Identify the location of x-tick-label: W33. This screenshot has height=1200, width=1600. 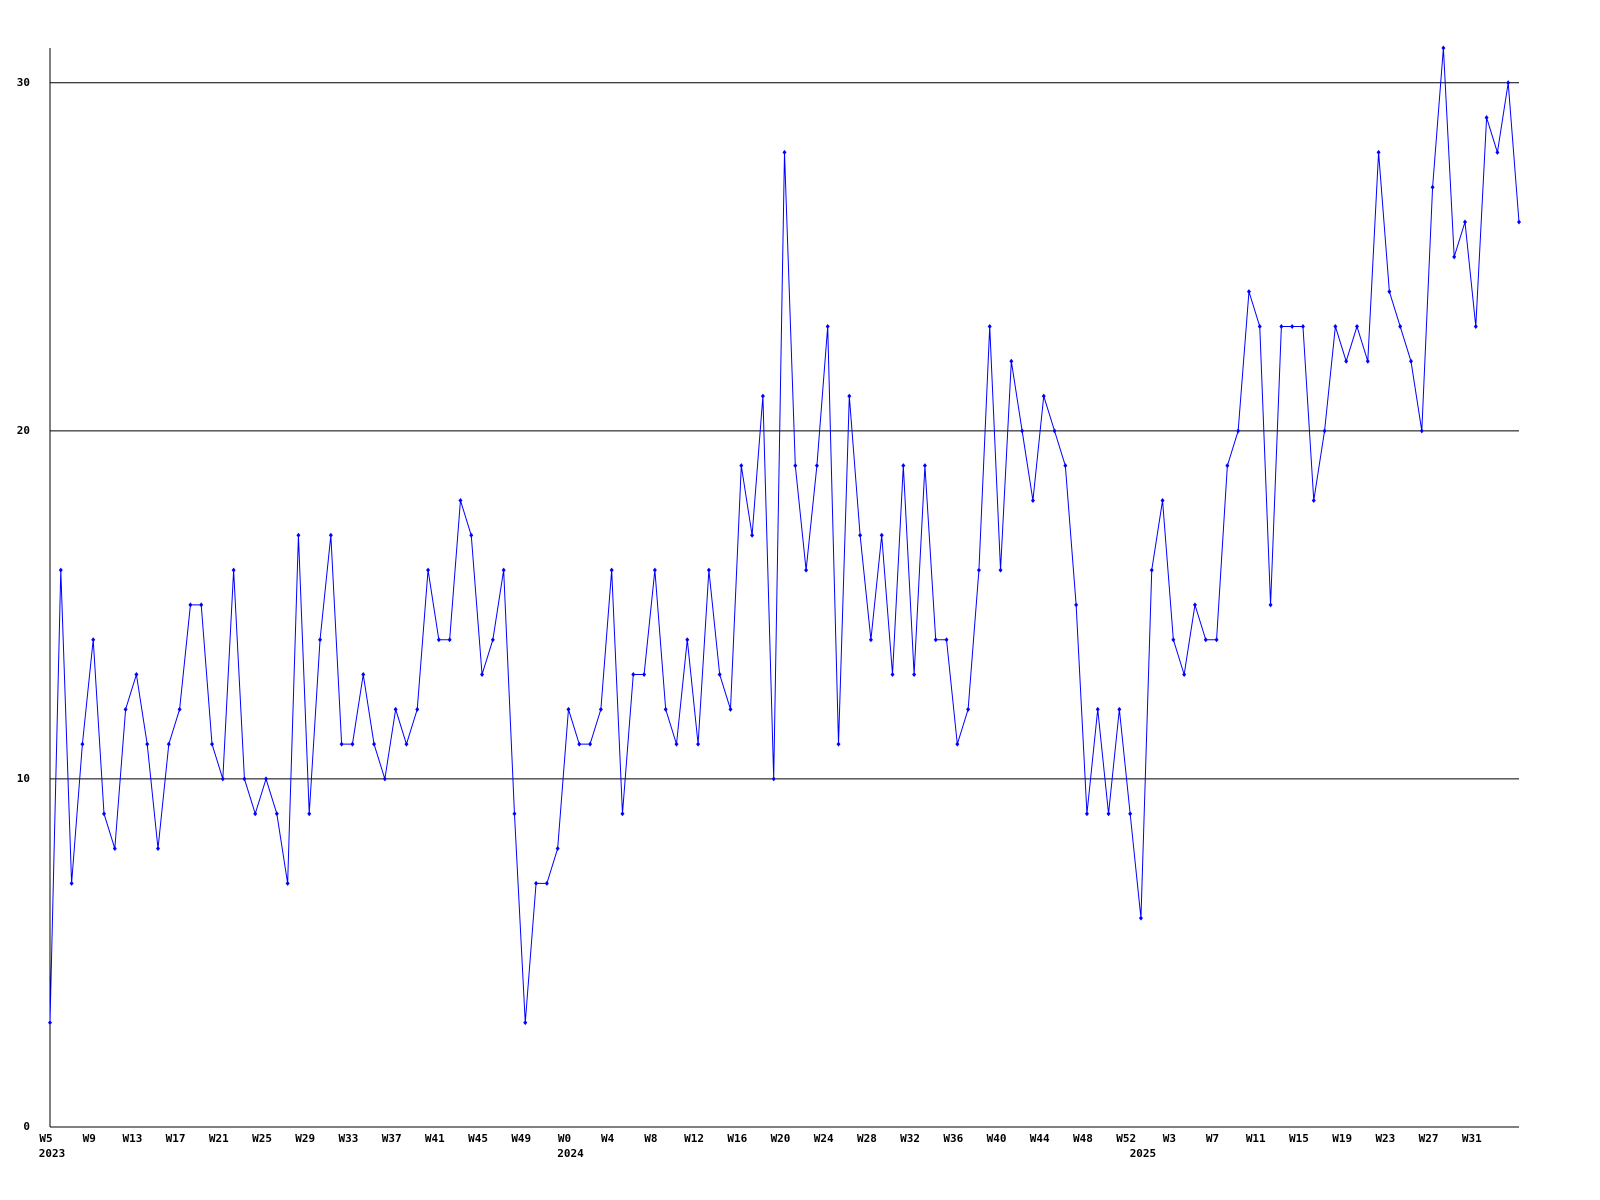
(349, 1138).